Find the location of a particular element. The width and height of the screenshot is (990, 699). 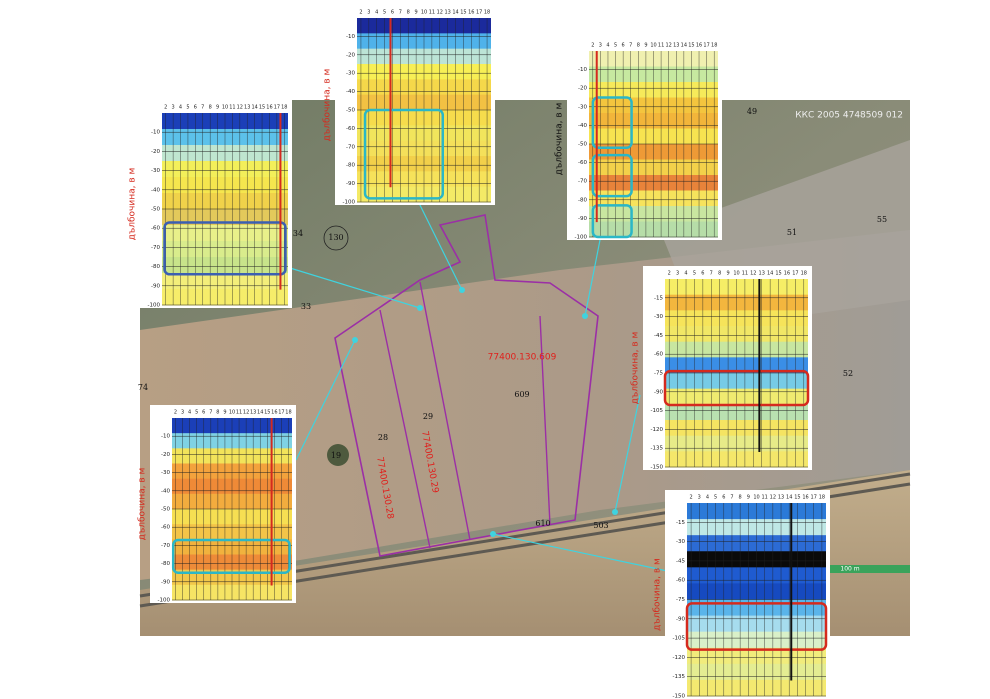

parcel-id: 49 is located at coordinates (752, 111).